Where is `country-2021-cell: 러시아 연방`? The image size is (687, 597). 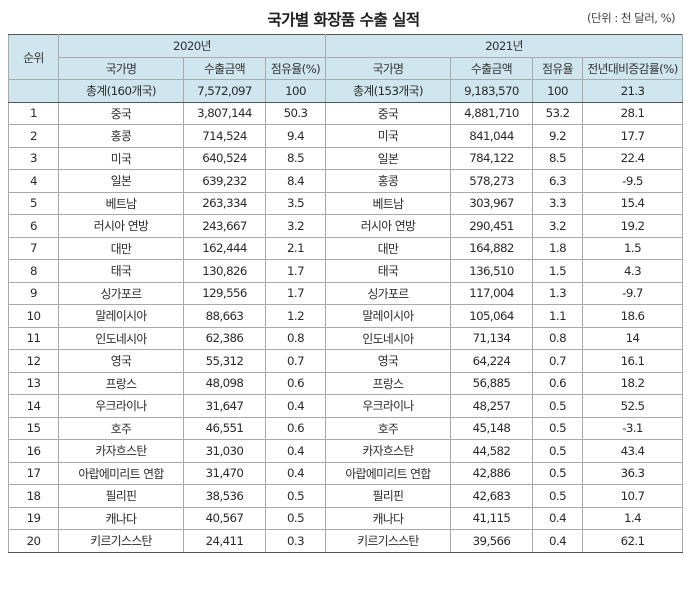 country-2021-cell: 러시아 연방 is located at coordinates (388, 226).